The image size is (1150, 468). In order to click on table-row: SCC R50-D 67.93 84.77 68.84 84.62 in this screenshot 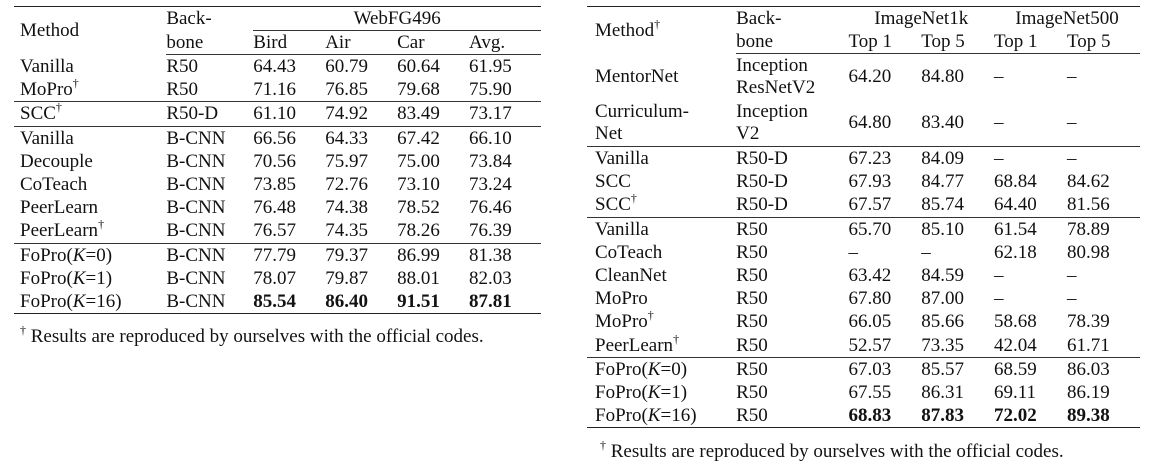, I will do `click(863, 181)`.